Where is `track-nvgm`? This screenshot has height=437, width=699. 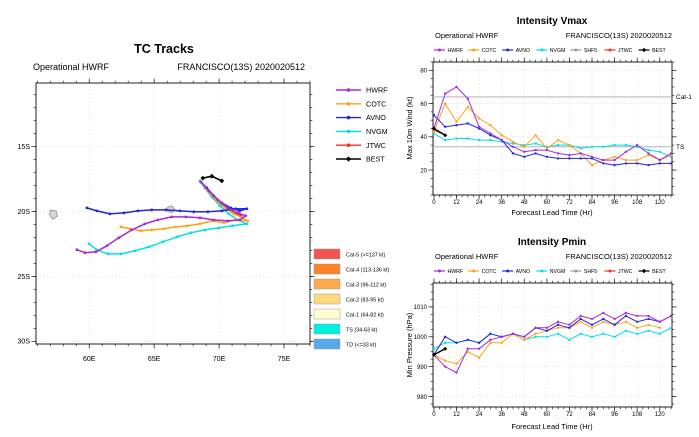
track-nvgm is located at coordinates (168, 217).